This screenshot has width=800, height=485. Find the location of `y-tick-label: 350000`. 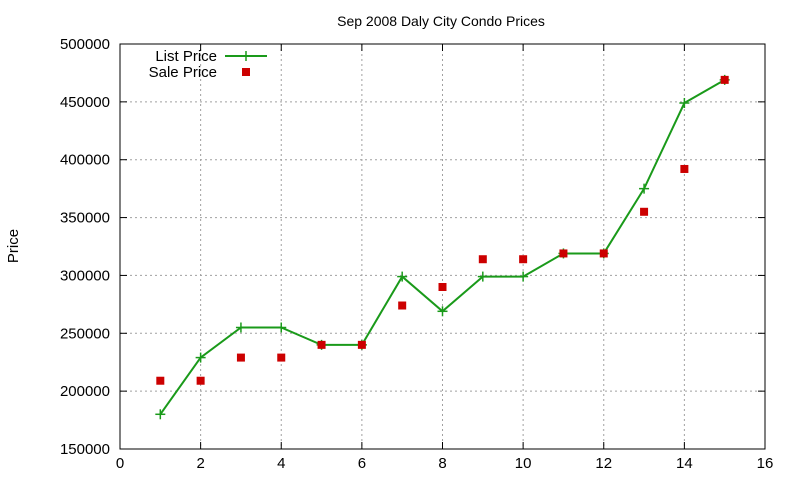

y-tick-label: 350000 is located at coordinates (85, 218).